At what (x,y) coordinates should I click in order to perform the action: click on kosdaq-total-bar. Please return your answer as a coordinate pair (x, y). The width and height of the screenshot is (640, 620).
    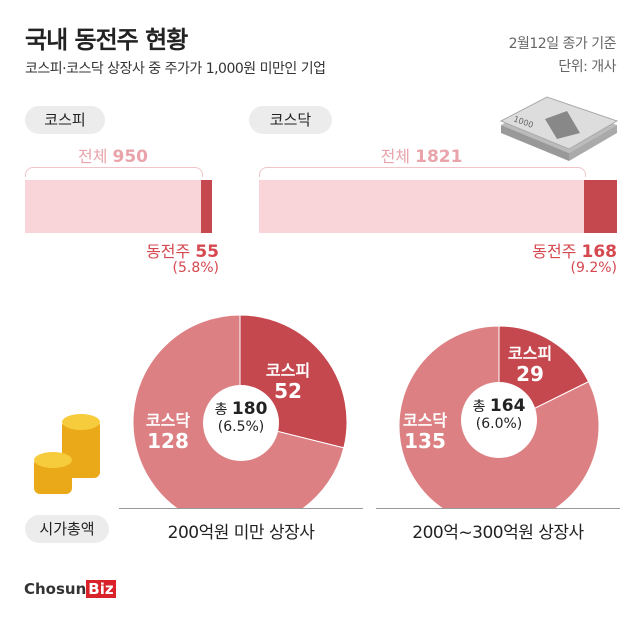
    Looking at the image, I should click on (438, 206).